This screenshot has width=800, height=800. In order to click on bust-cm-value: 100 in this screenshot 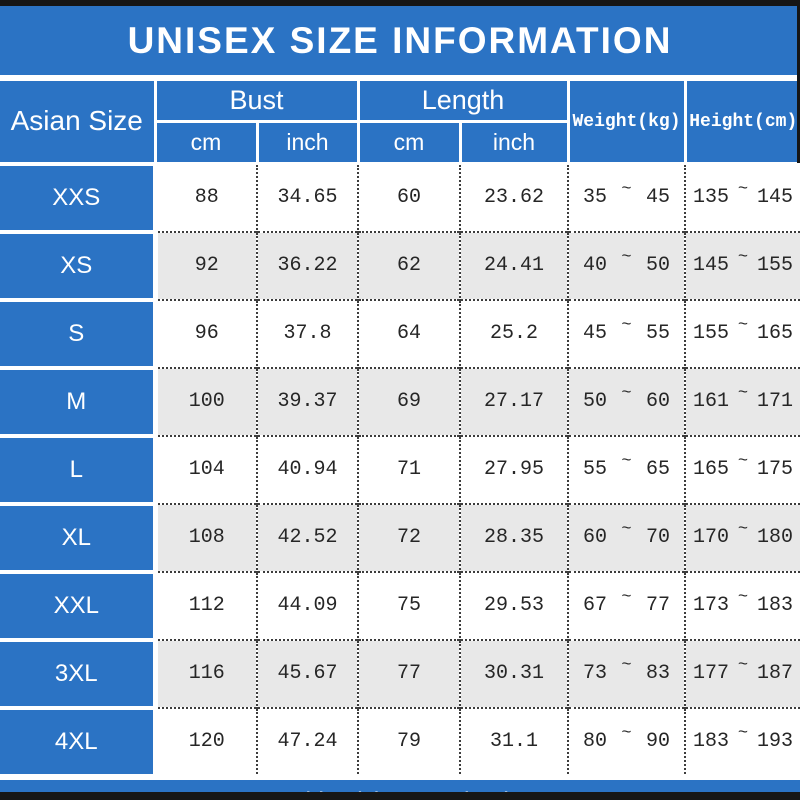, I will do `click(205, 401)`.